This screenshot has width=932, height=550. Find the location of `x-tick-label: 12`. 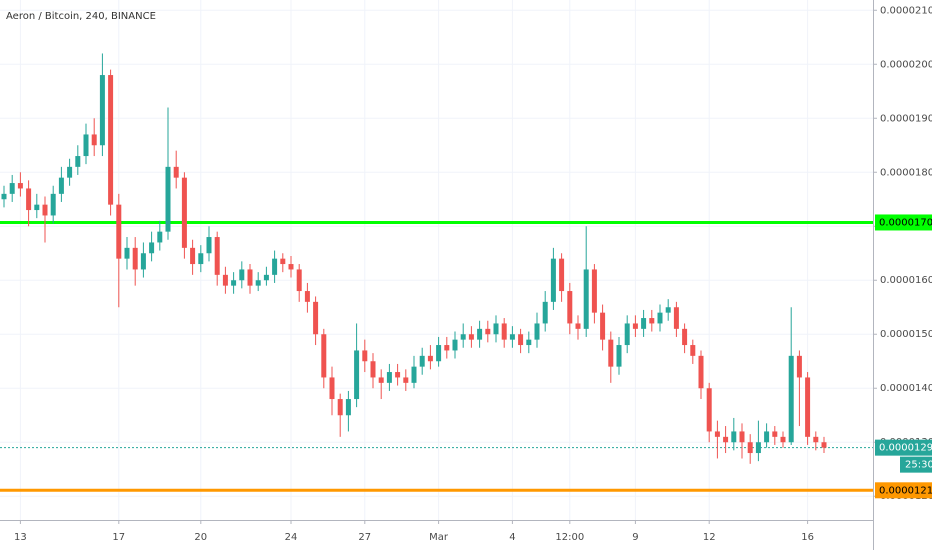

x-tick-label: 12 is located at coordinates (709, 537).